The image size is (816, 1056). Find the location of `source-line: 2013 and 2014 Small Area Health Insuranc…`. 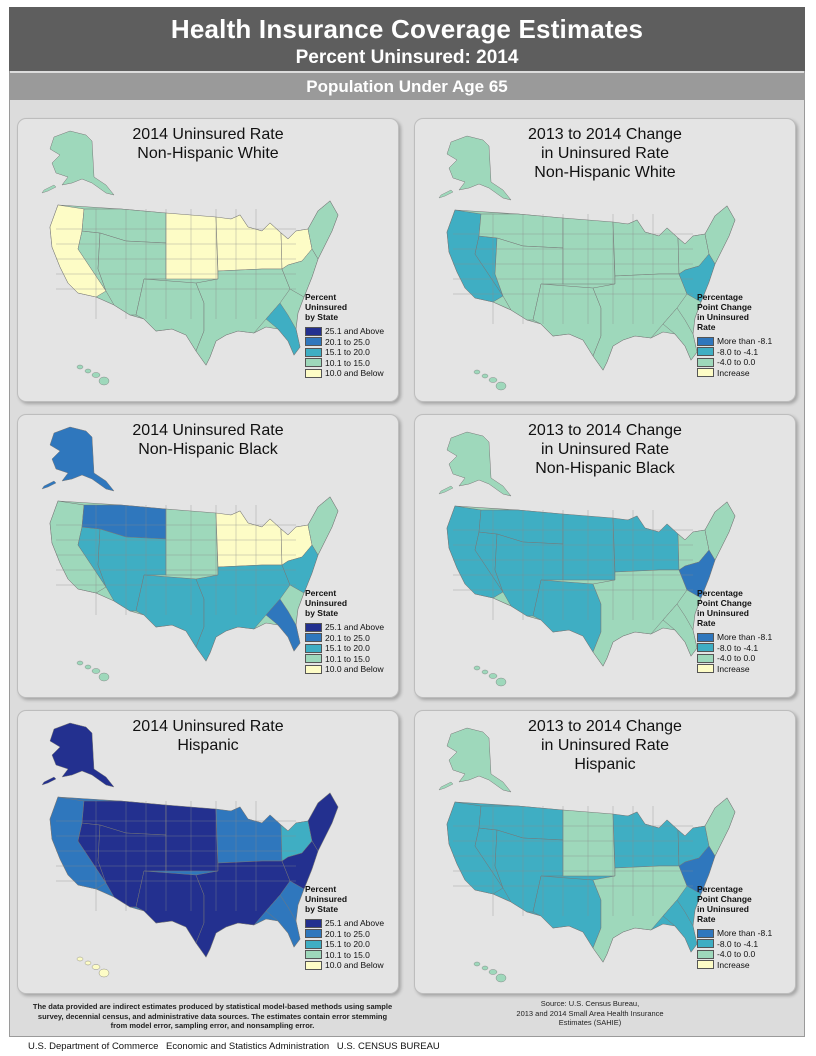

source-line: 2013 and 2014 Small Area Health Insuranc… is located at coordinates (590, 1013).